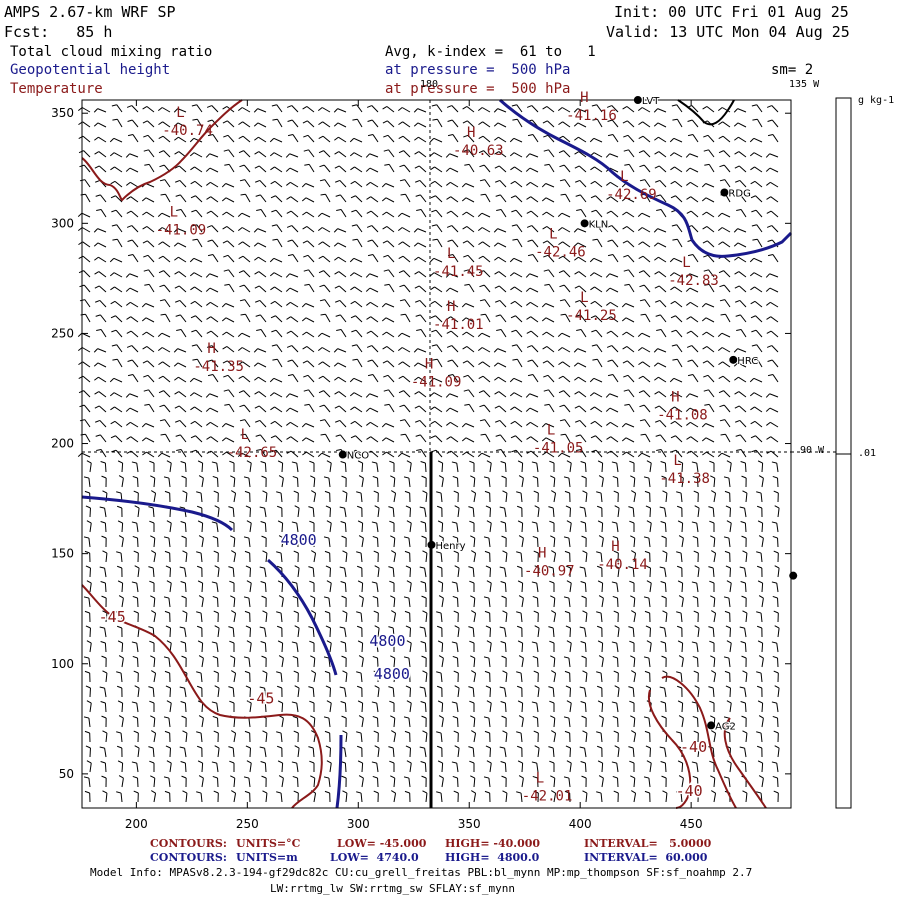 This screenshot has width=900, height=900. What do you see at coordinates (382, 843) in the screenshot?
I see `footer-temp-low: LOW= -45.000` at bounding box center [382, 843].